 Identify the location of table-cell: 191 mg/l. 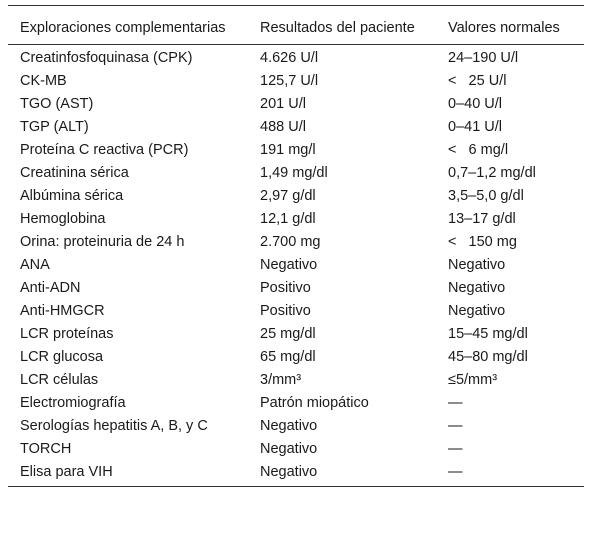
(288, 150).